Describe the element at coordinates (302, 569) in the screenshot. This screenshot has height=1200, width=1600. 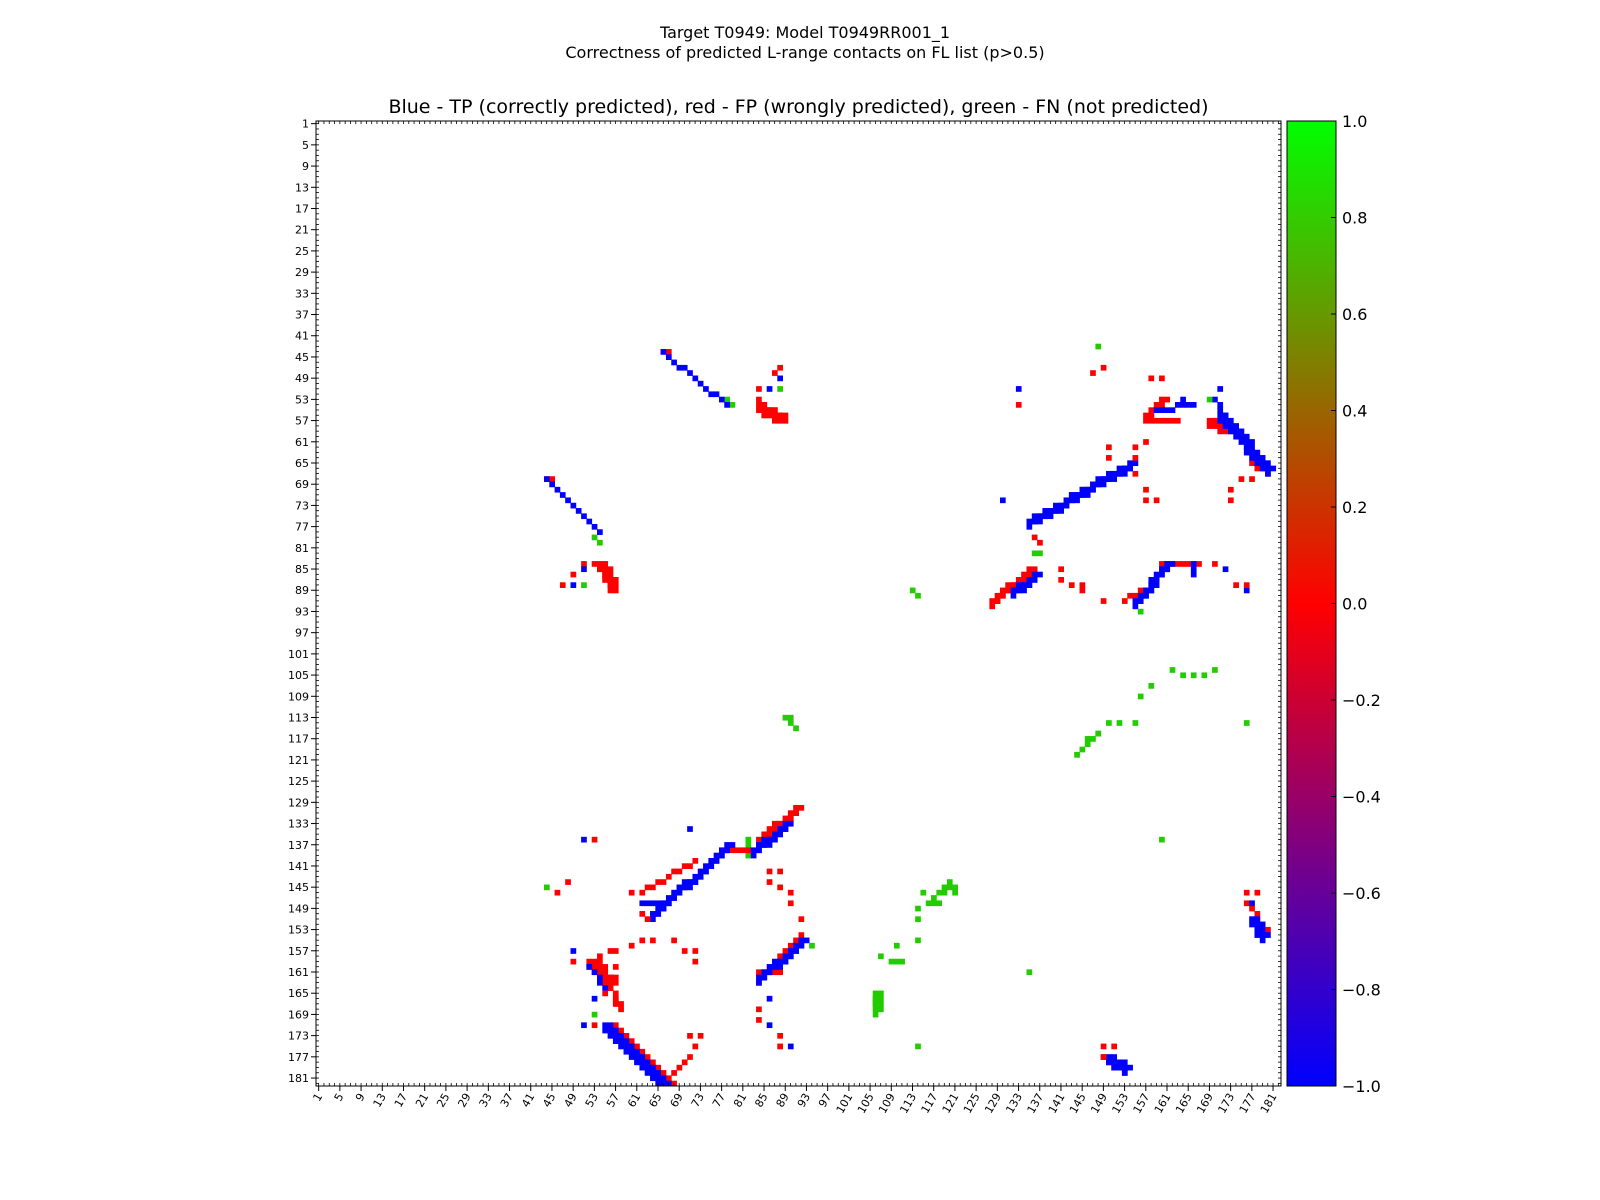
I see `y-tick-label: 85` at that location.